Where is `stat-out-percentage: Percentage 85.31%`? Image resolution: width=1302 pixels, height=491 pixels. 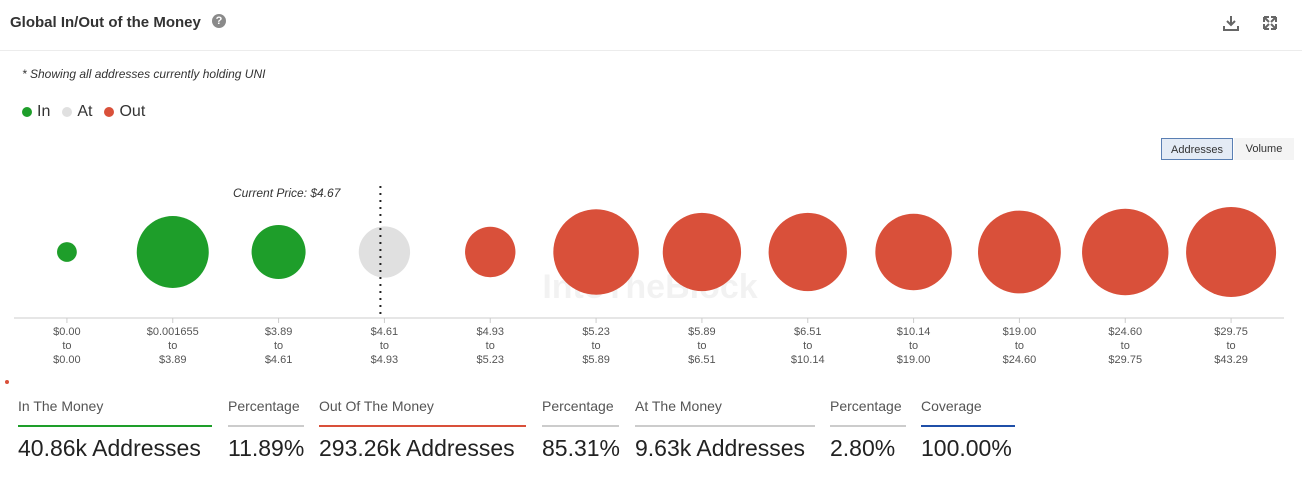 stat-out-percentage: Percentage 85.31% is located at coordinates (581, 430).